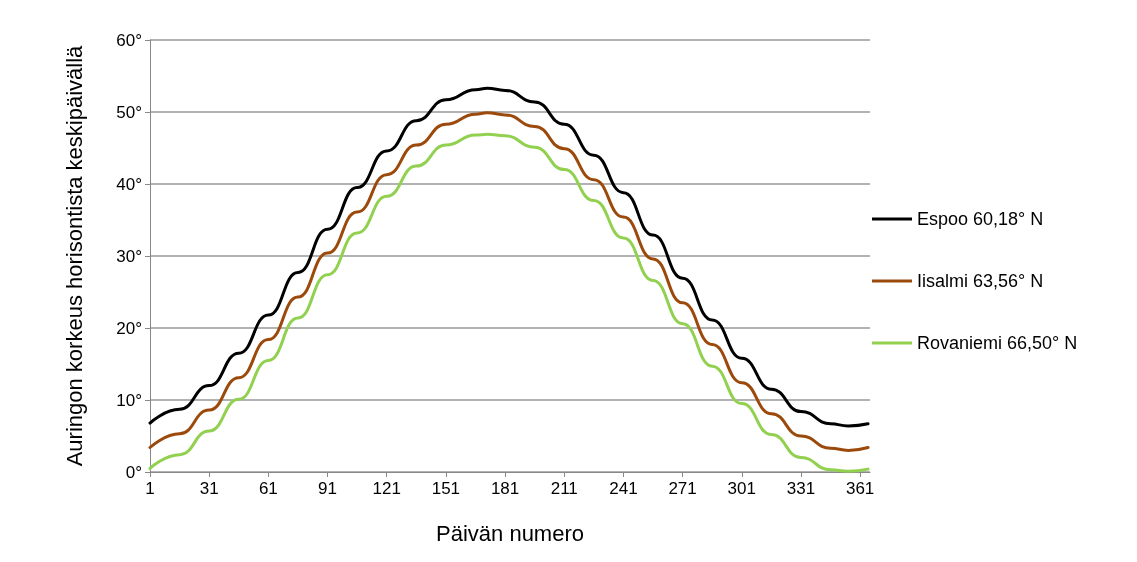 This screenshot has height=562, width=1137. What do you see at coordinates (564, 488) in the screenshot?
I see `x-tick-label: 211` at bounding box center [564, 488].